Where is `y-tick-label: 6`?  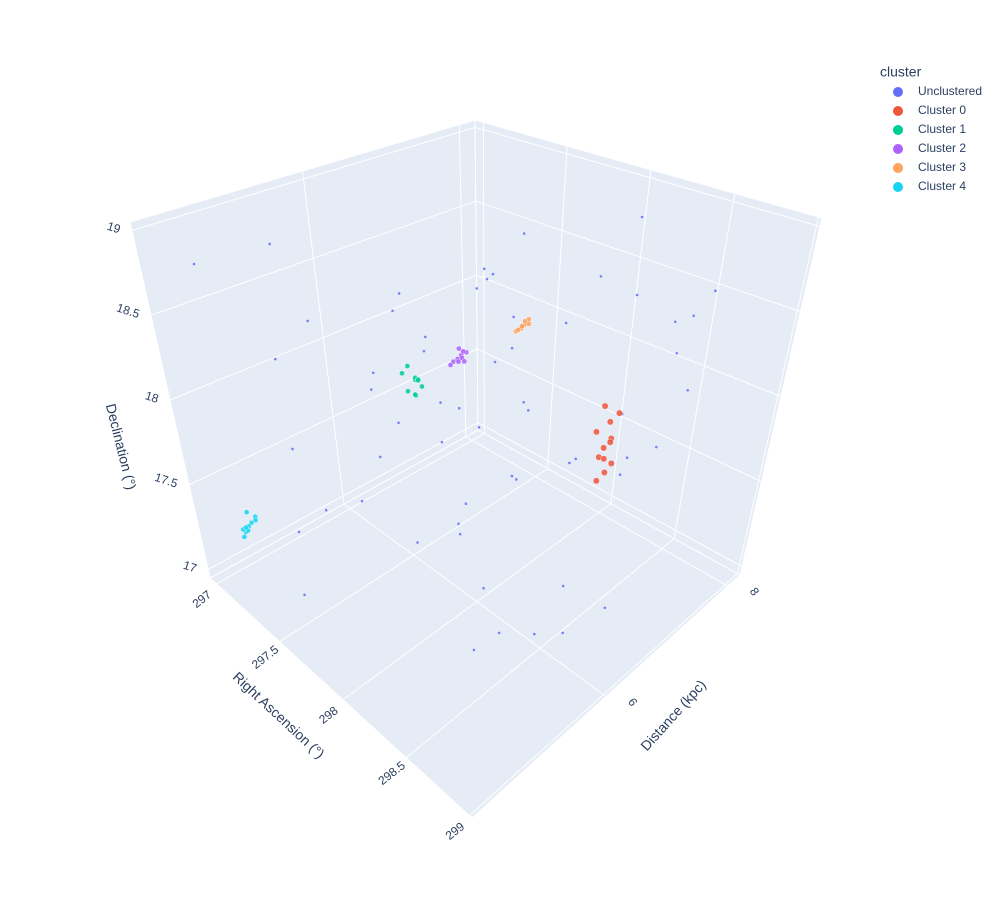 y-tick-label: 6 is located at coordinates (632, 702).